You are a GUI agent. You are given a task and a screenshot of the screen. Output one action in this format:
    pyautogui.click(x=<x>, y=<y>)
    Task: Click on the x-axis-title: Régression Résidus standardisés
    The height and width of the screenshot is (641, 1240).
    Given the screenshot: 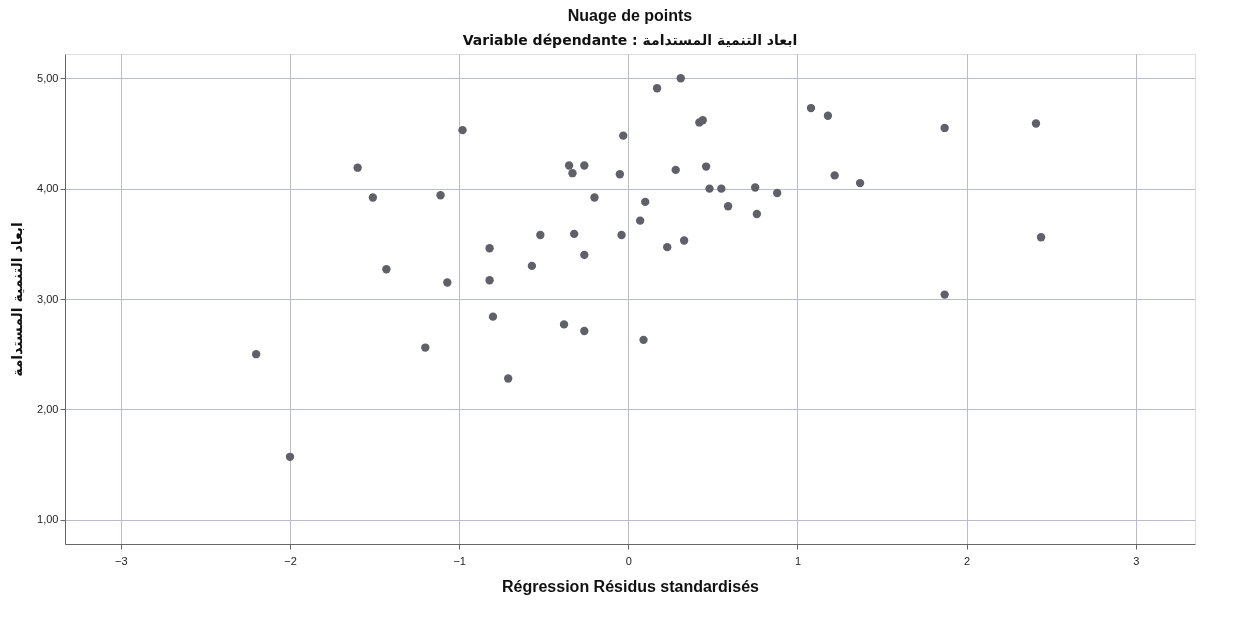 What is the action you would take?
    pyautogui.click(x=631, y=586)
    